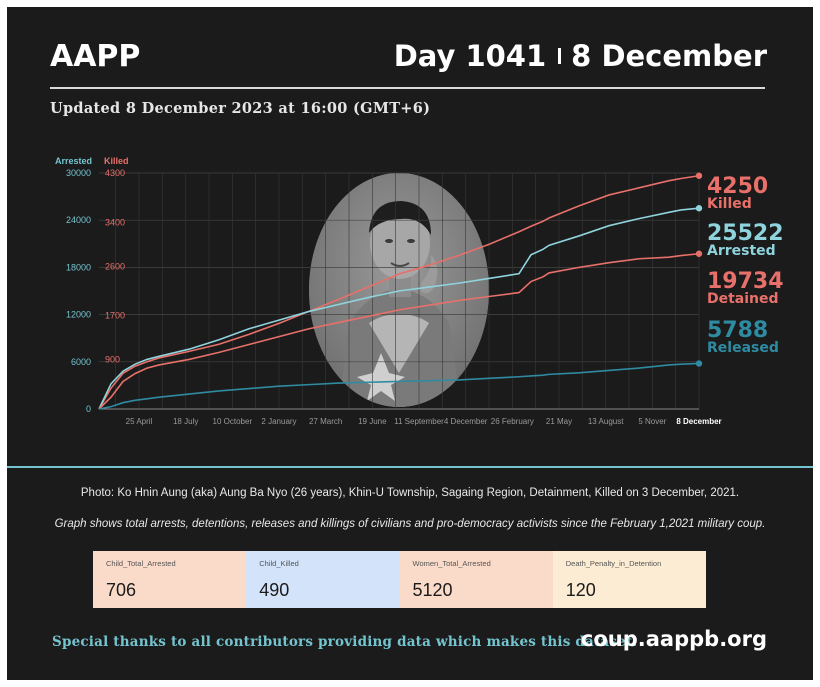 The height and width of the screenshot is (687, 820). I want to click on updated-timestamp: Updated 8 December 2023 at 16:00 (GMT+6), so click(240, 108).